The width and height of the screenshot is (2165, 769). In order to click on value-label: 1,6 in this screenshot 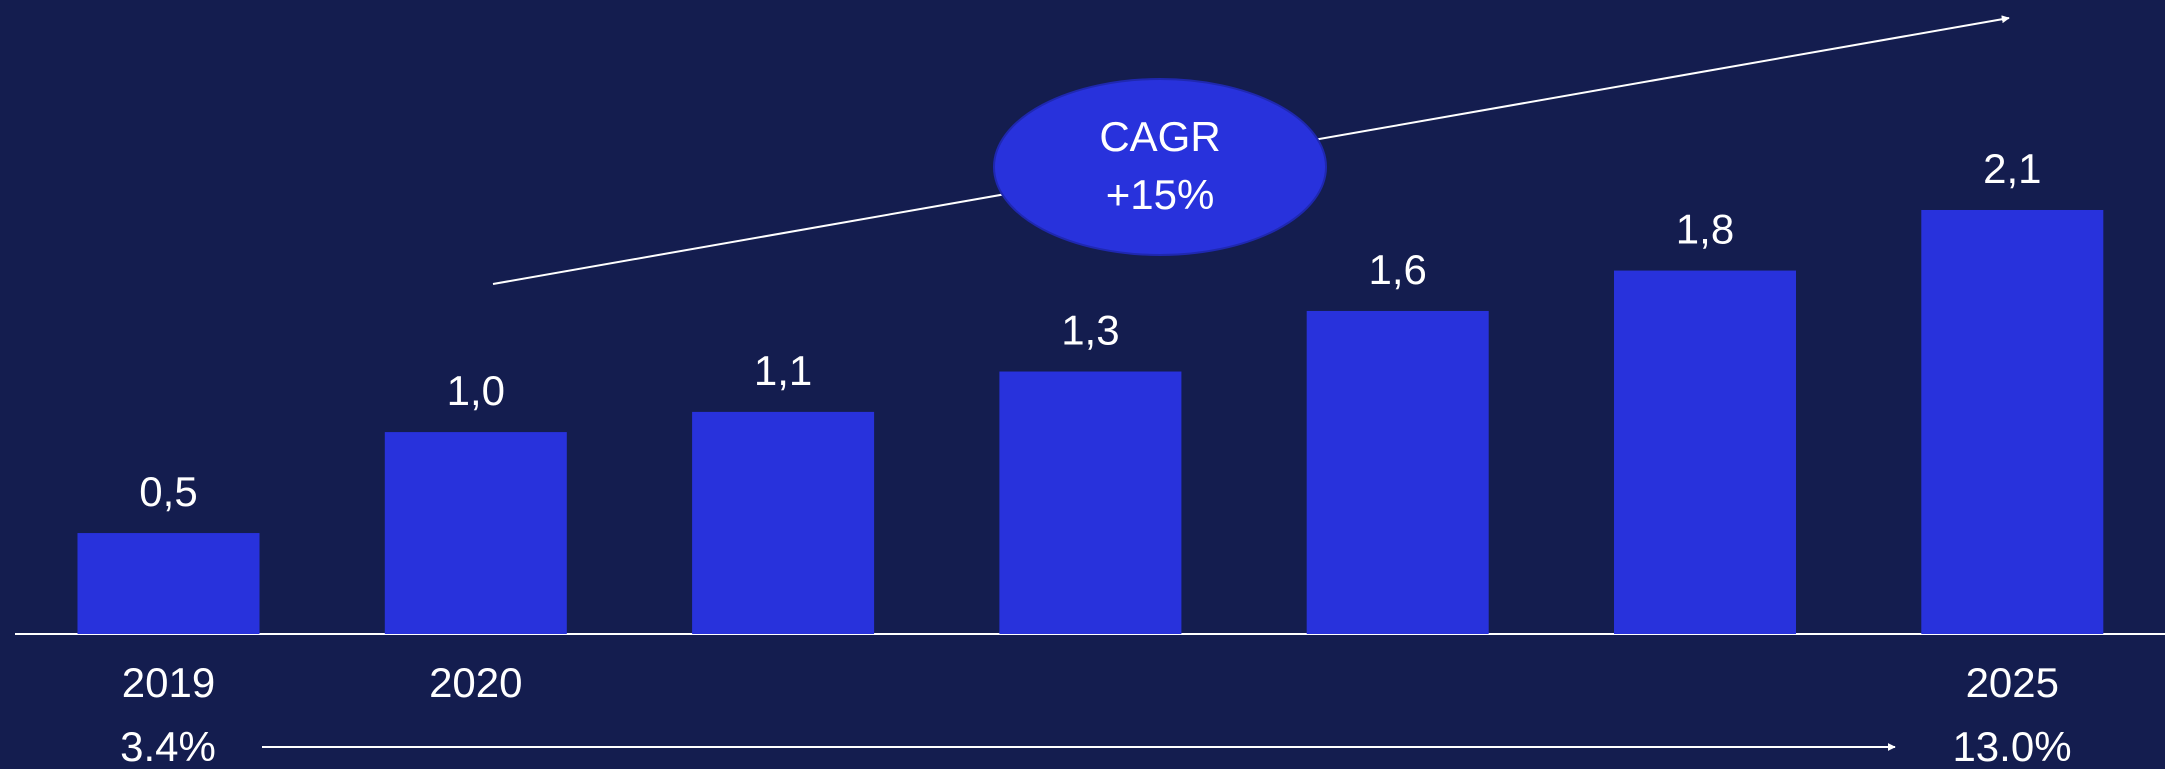, I will do `click(1398, 269)`.